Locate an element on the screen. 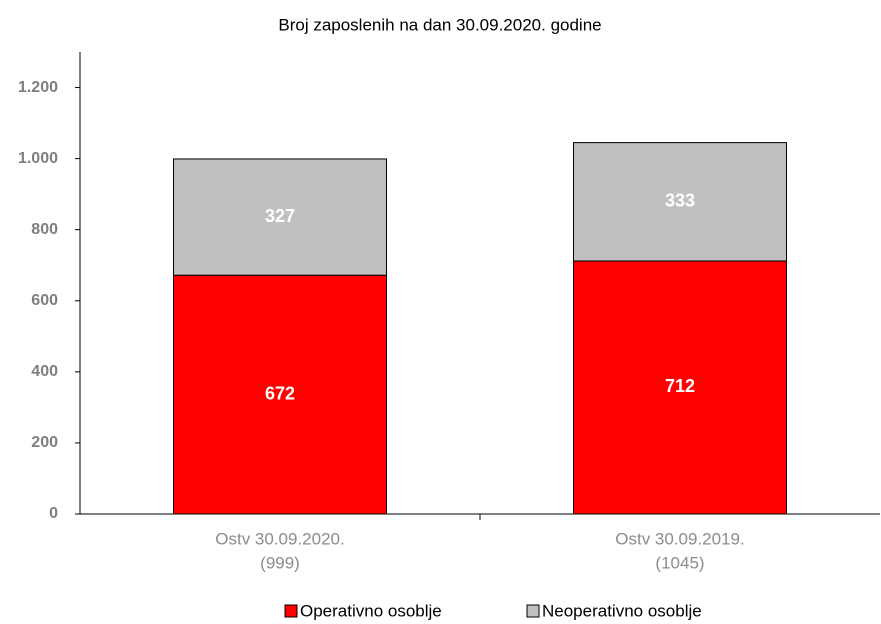 Image resolution: width=881 pixels, height=624 pixels. legend-label: Operativno osoblje is located at coordinates (371, 610).